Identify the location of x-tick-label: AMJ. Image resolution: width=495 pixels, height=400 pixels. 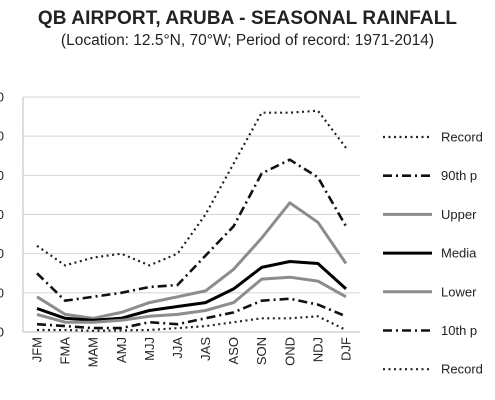
(121, 350).